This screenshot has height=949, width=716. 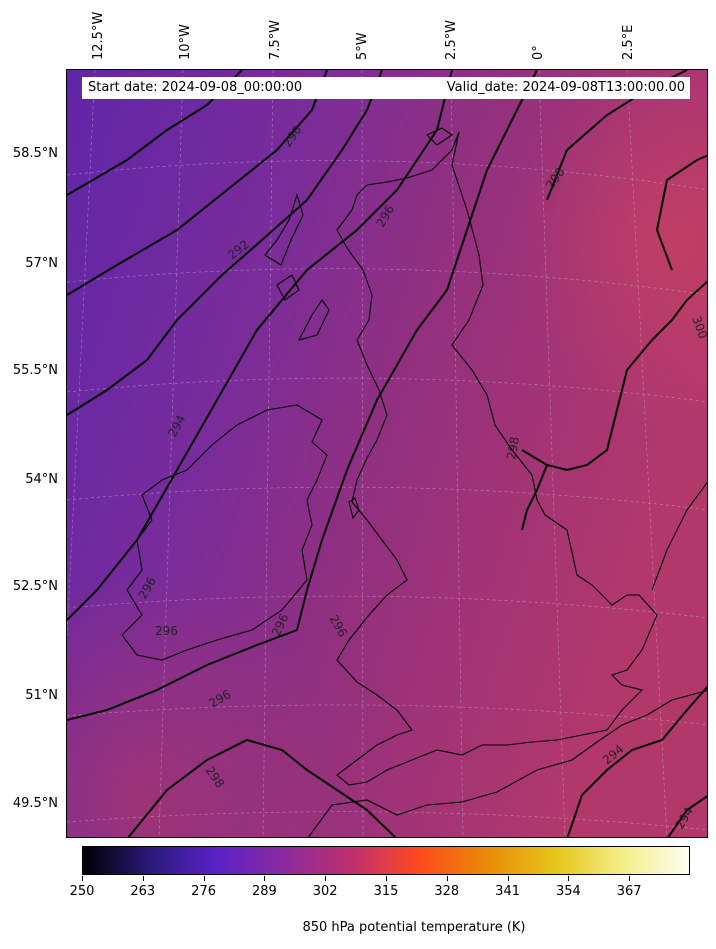 I want to click on colorbar-tick-label: 341, so click(x=507, y=891).